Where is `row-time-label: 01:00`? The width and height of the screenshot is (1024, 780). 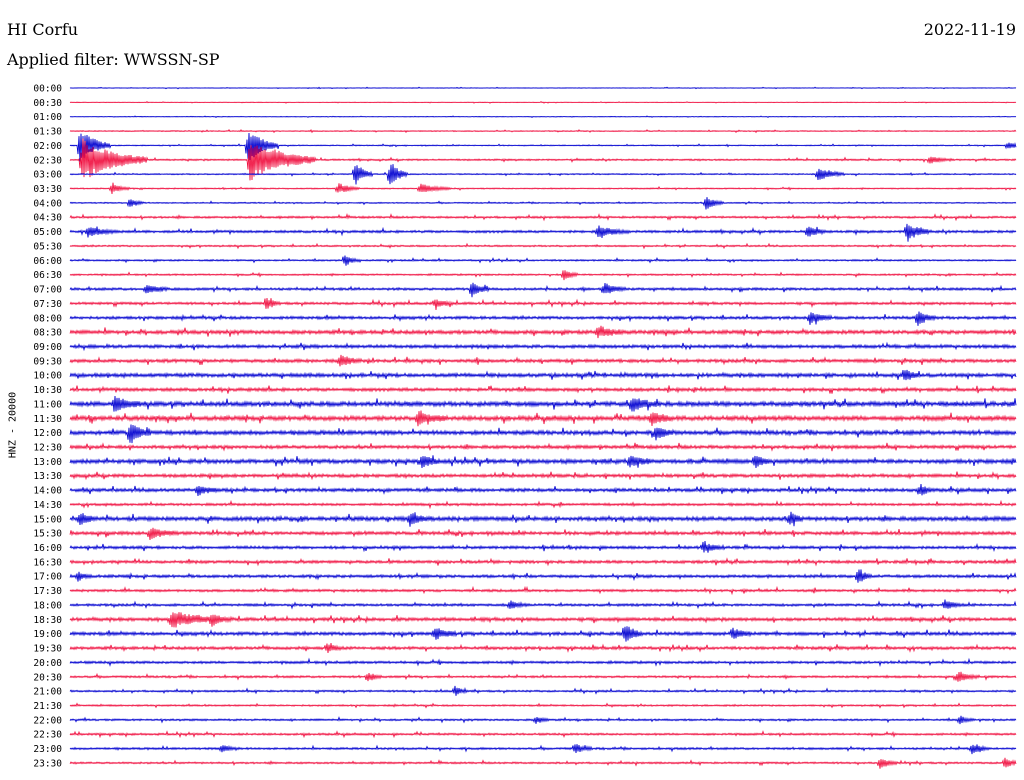 row-time-label: 01:00 is located at coordinates (47, 117).